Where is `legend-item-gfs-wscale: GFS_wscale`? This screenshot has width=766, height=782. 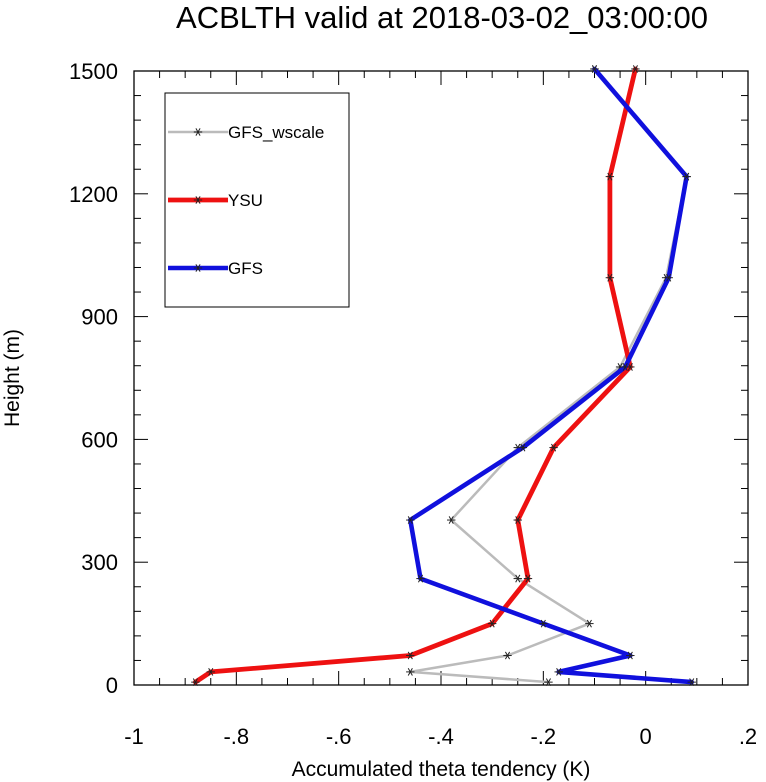
legend-item-gfs-wscale: GFS_wscale is located at coordinates (246, 132).